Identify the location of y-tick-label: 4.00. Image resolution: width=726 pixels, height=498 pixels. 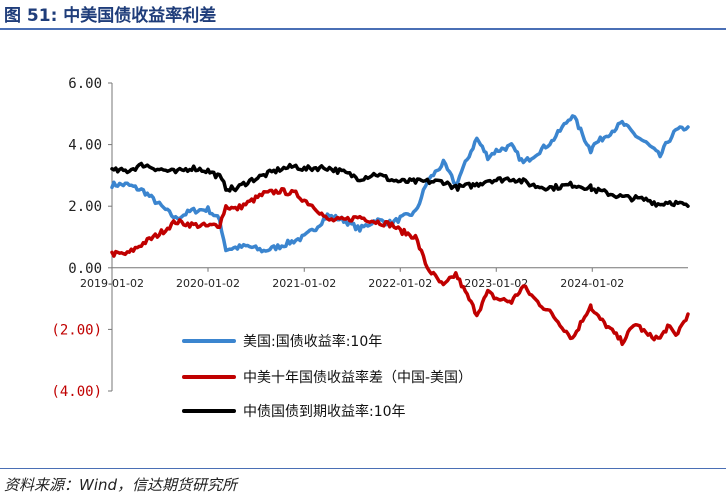
(85, 146).